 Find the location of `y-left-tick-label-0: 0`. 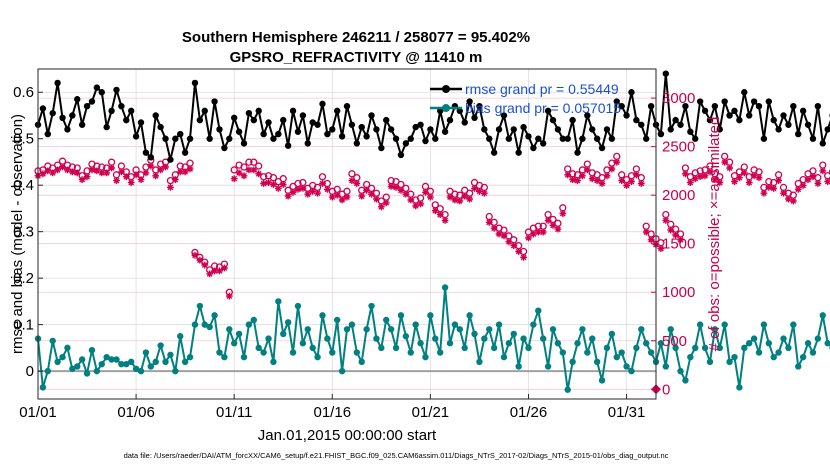

y-left-tick-label-0: 0 is located at coordinates (30, 371).